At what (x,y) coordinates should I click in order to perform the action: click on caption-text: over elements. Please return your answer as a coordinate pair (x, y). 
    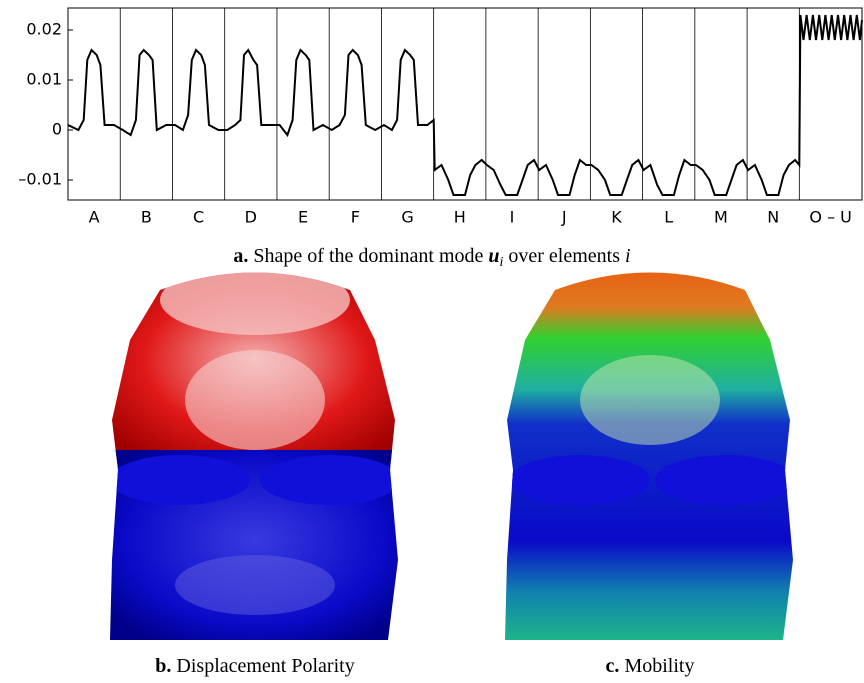
    Looking at the image, I should click on (564, 256).